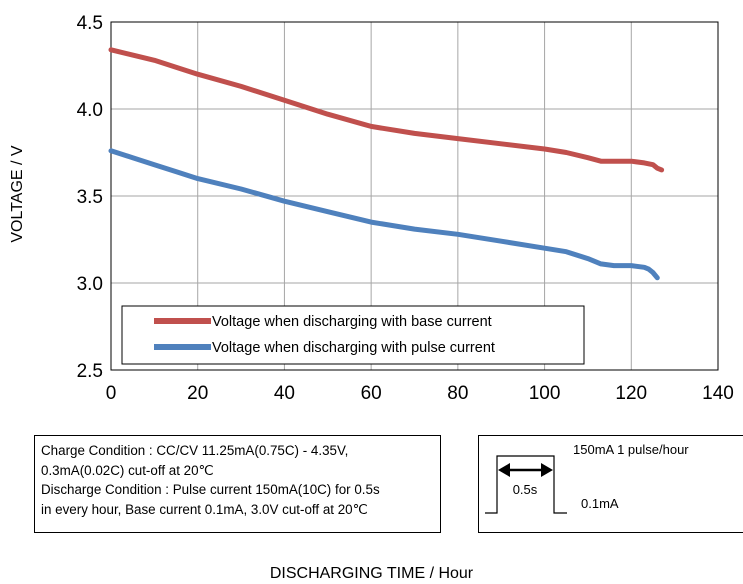  Describe the element at coordinates (718, 393) in the screenshot. I see `x-tick-label: 140` at that location.